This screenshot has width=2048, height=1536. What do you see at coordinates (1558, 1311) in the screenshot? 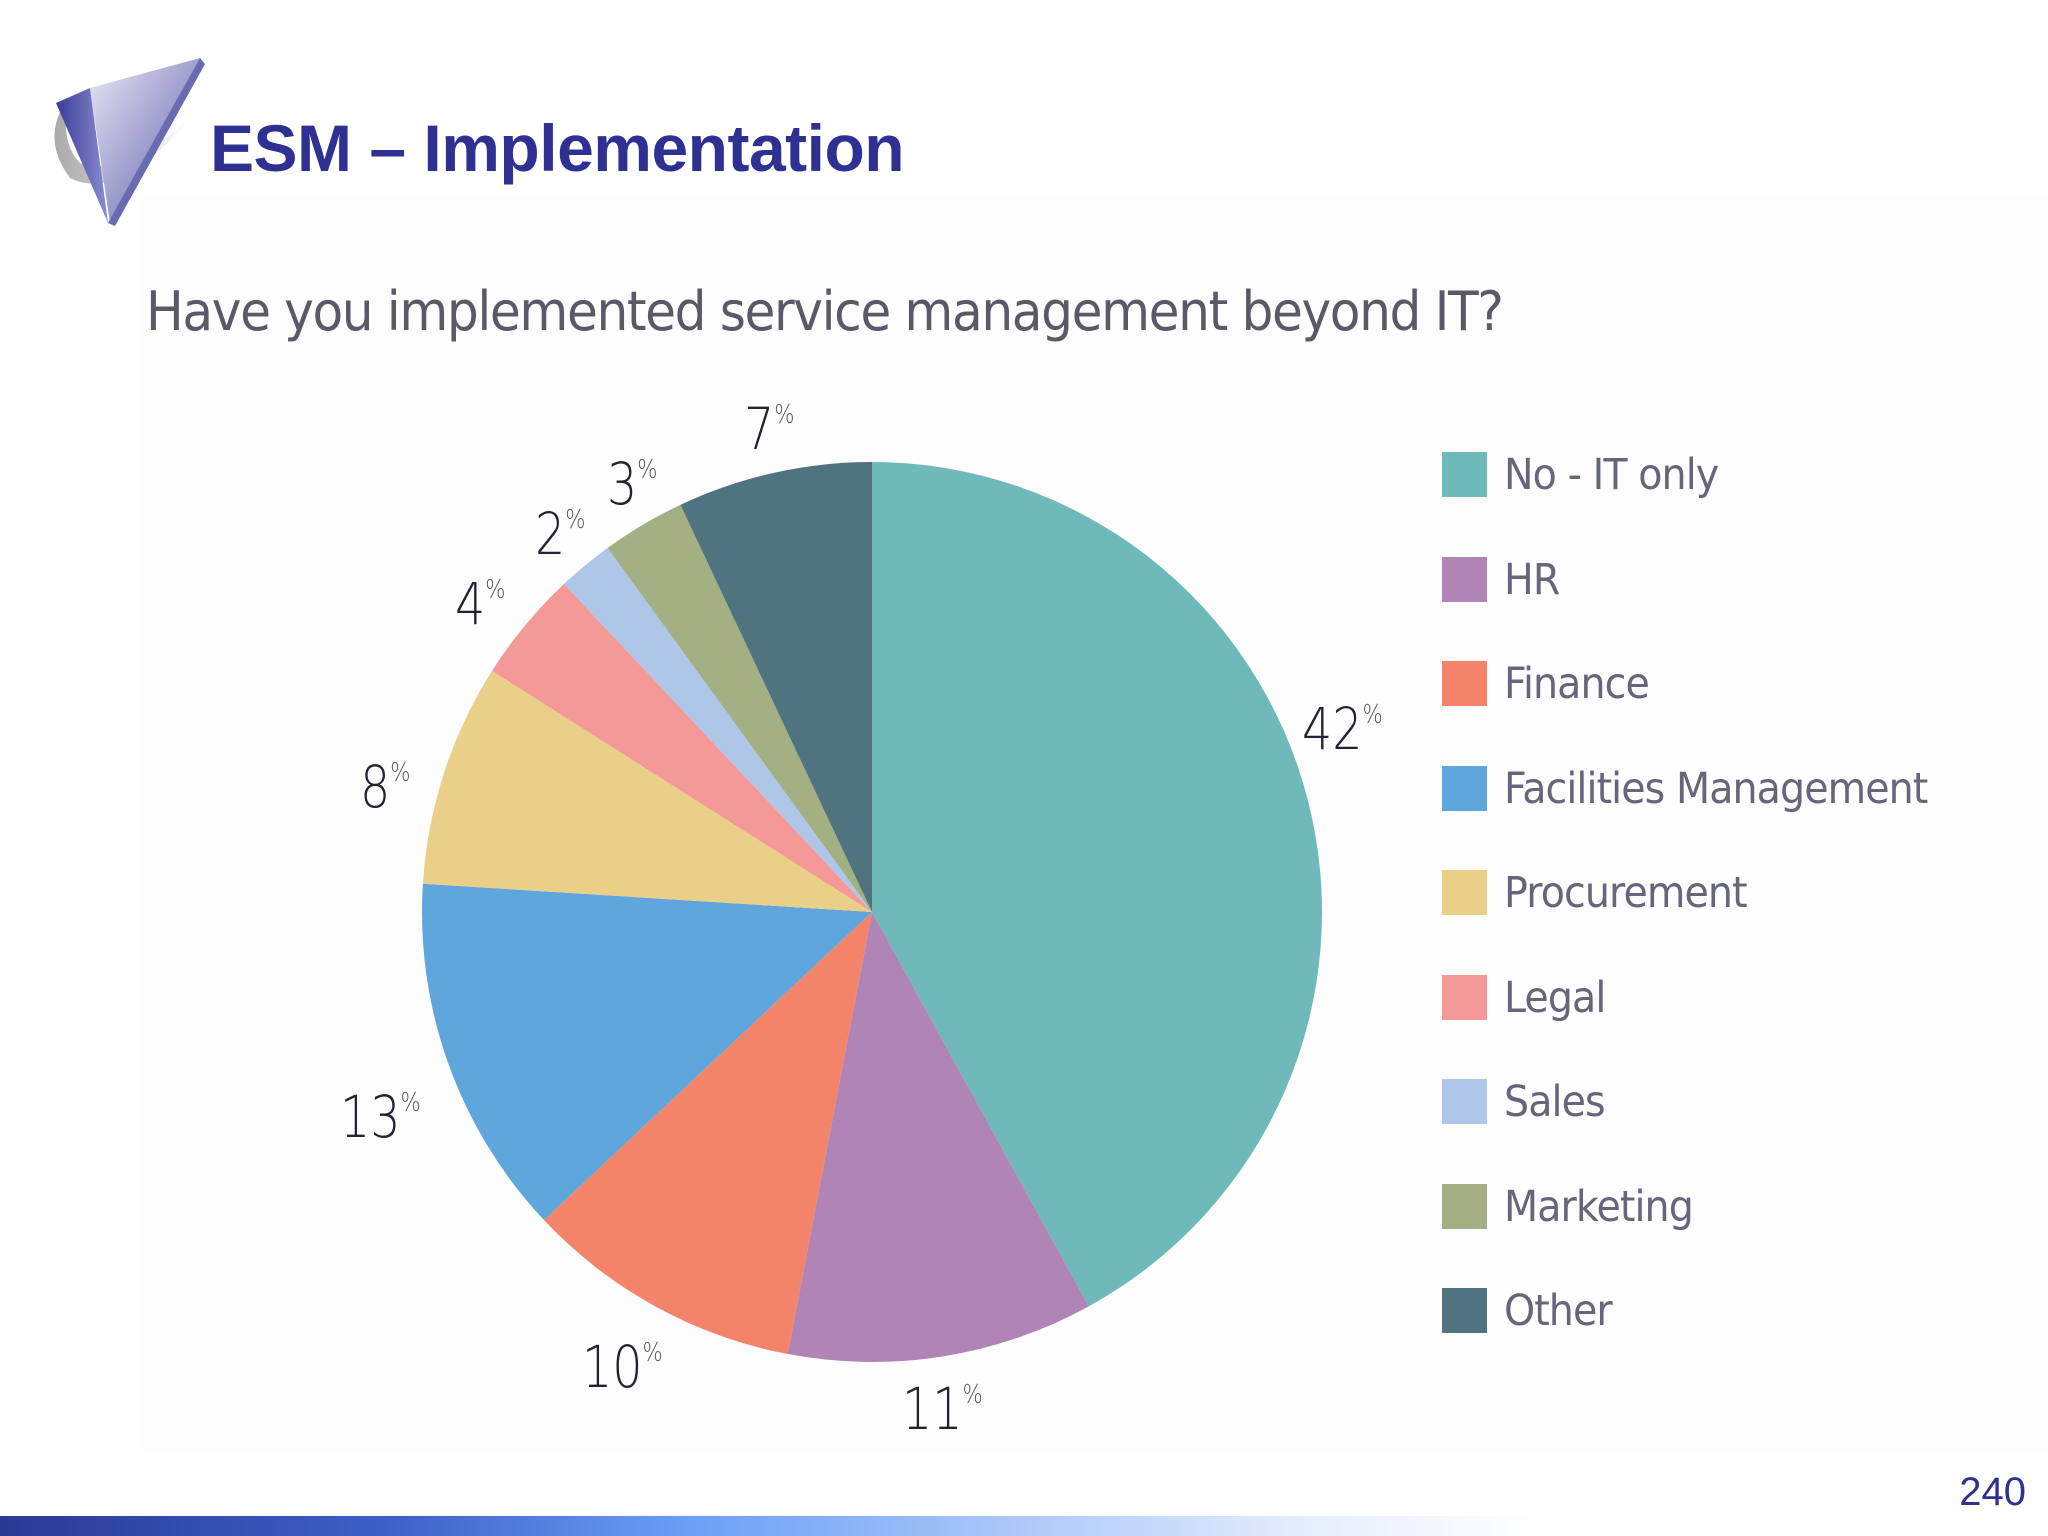
I see `legend-label: Other` at bounding box center [1558, 1311].